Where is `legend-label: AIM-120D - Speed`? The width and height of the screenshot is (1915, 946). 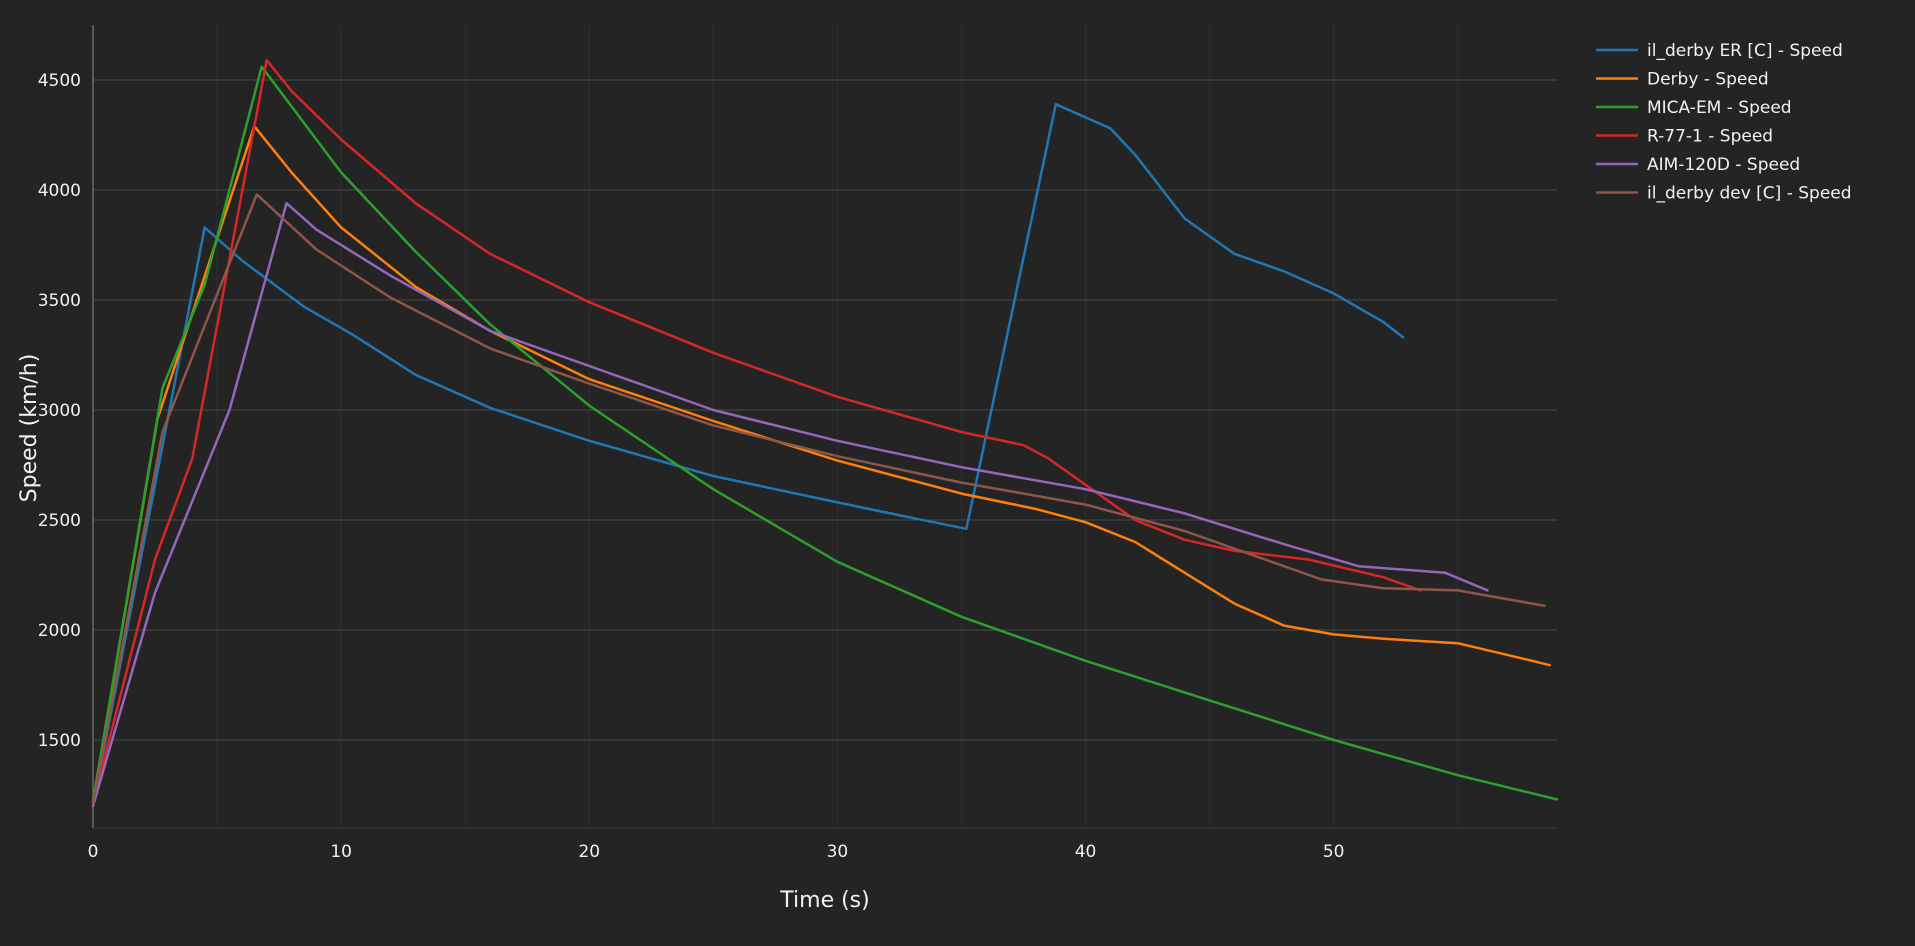
legend-label: AIM-120D - Speed is located at coordinates (1723, 165).